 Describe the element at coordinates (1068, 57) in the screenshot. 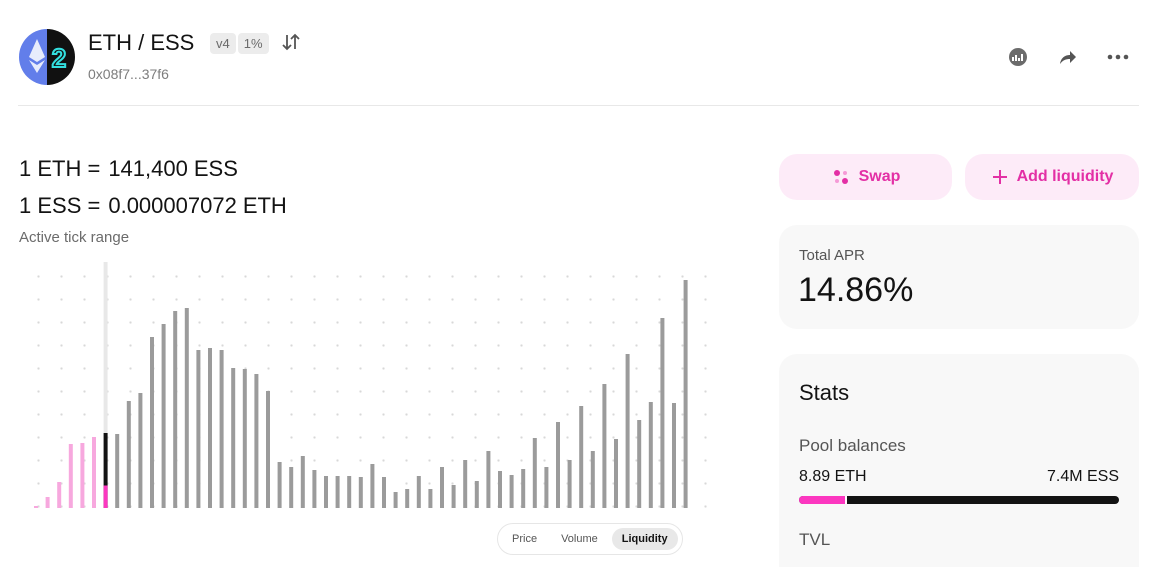

I see `share-icon` at that location.